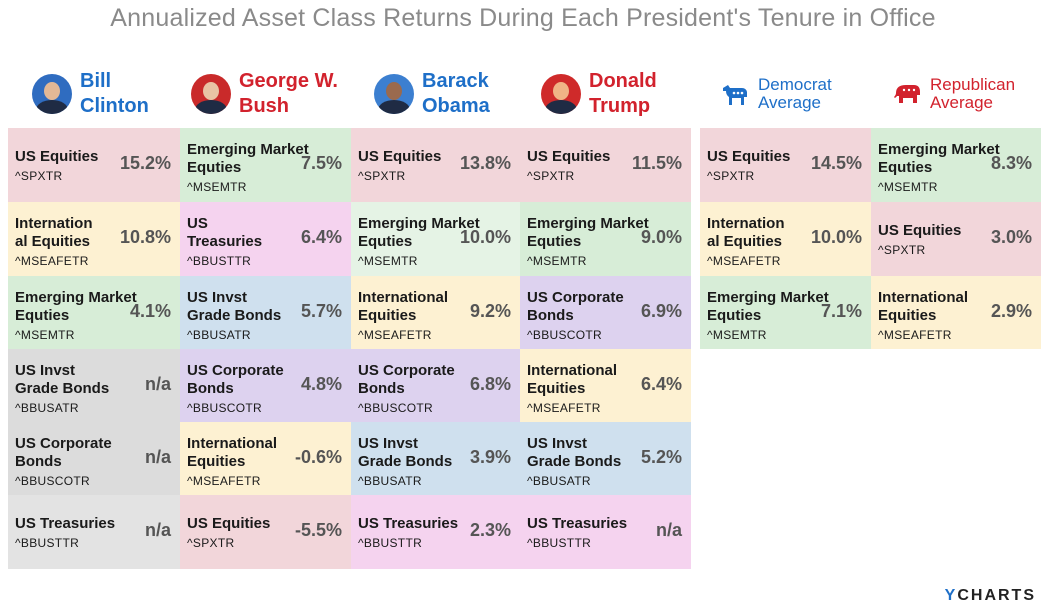 The image size is (1046, 609). I want to click on asset-name-line2: Treasuries, so click(225, 241).